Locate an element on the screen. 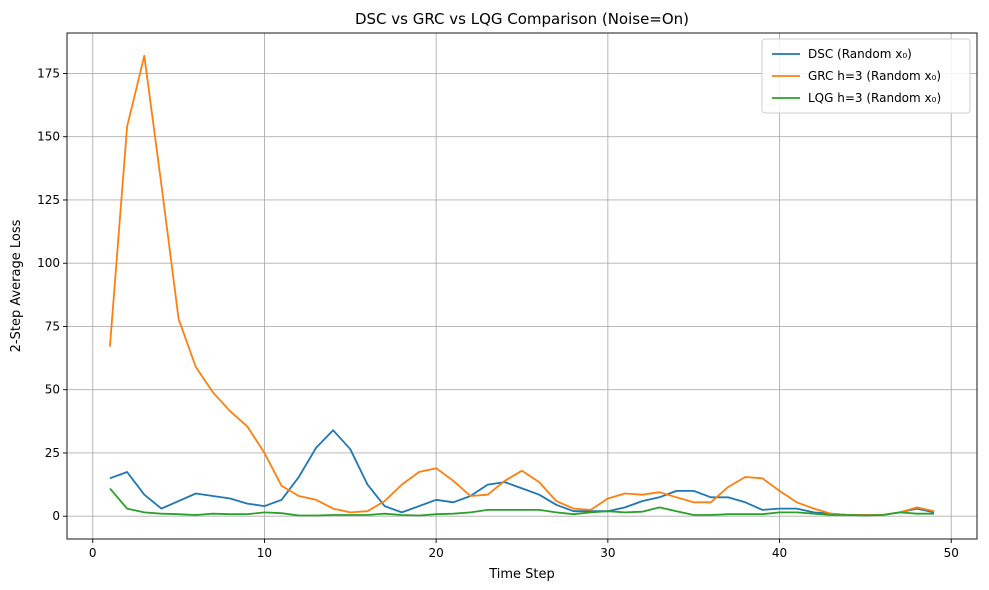 The height and width of the screenshot is (590, 989). y-tick-label: 175 is located at coordinates (48, 73).